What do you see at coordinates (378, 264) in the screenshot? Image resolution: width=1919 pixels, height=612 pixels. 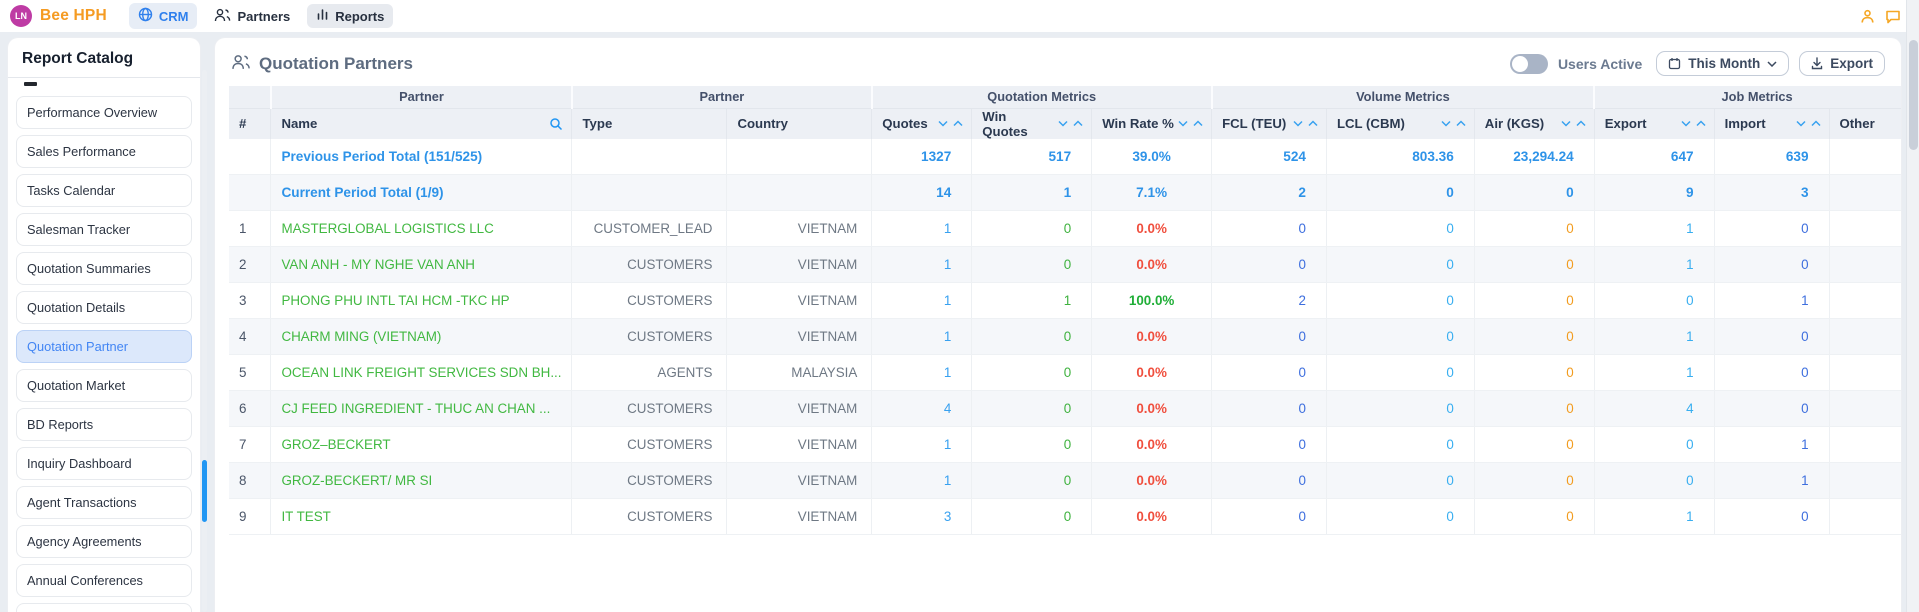 I see `partner-name-link: VAN ANH - MY NGHE VAN ANH` at bounding box center [378, 264].